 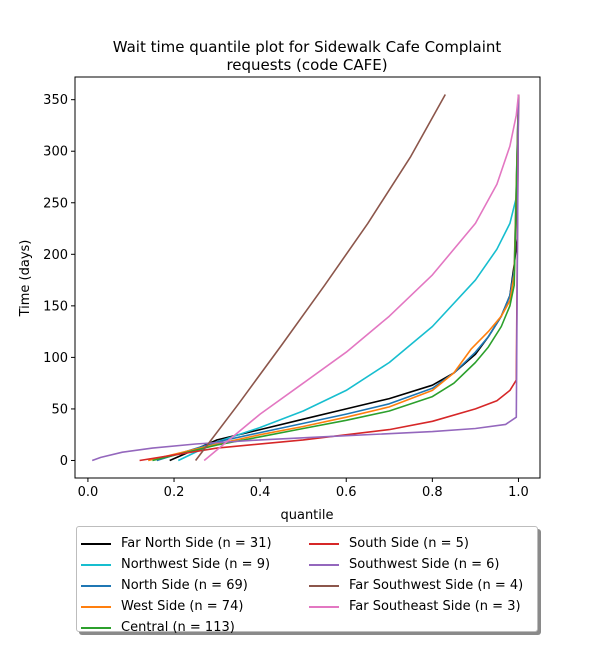 I want to click on y-tick-label: 300, so click(x=55, y=152).